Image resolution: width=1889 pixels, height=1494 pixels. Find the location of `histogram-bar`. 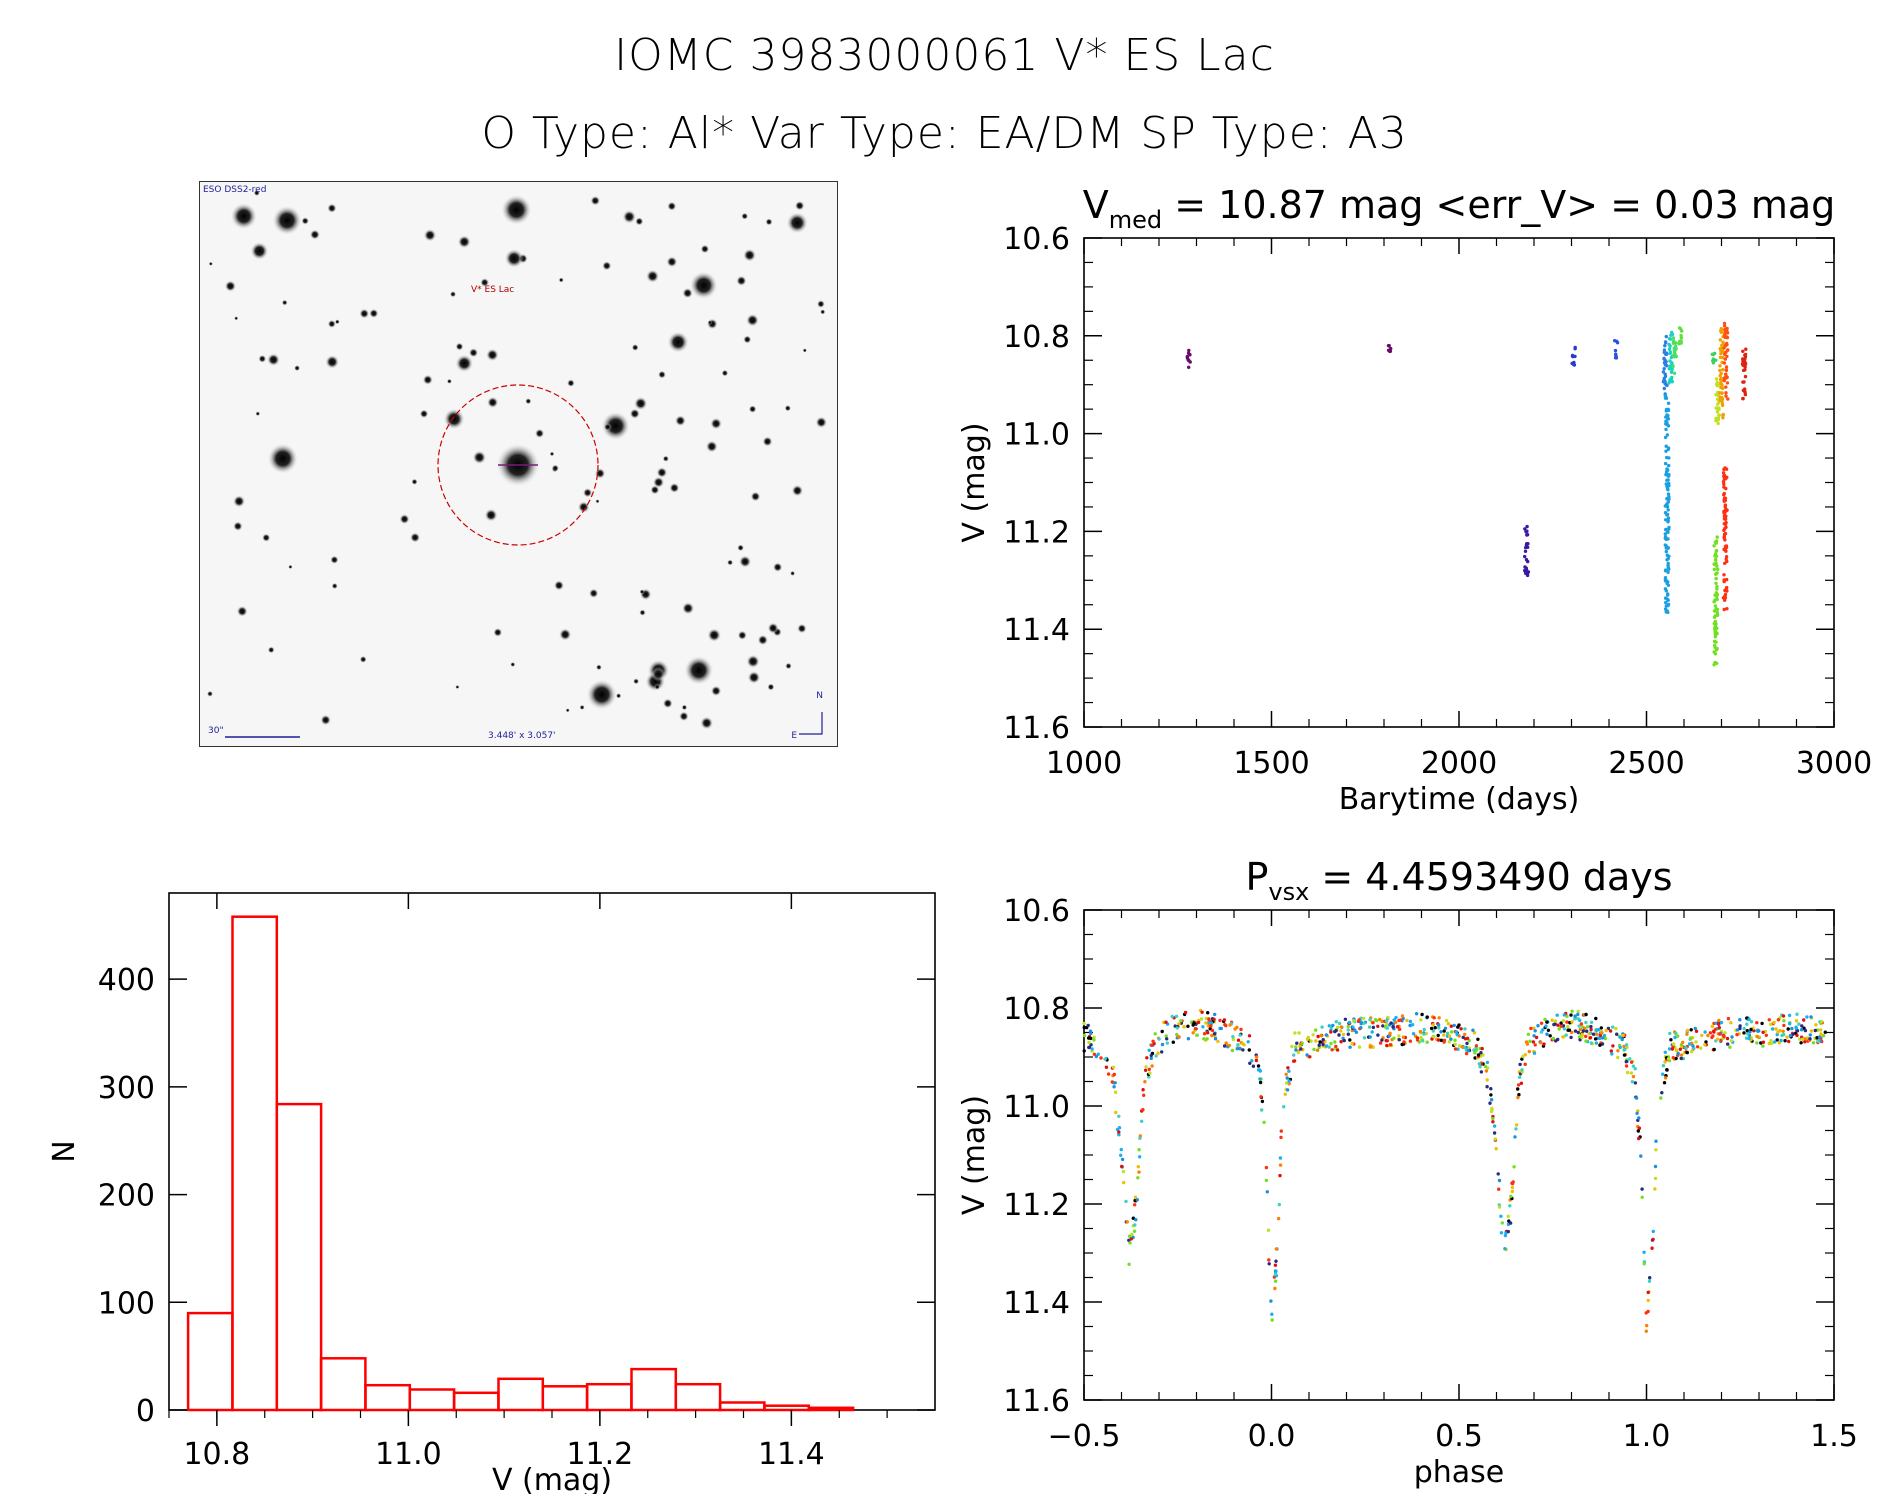

histogram-bar is located at coordinates (787, 1408).